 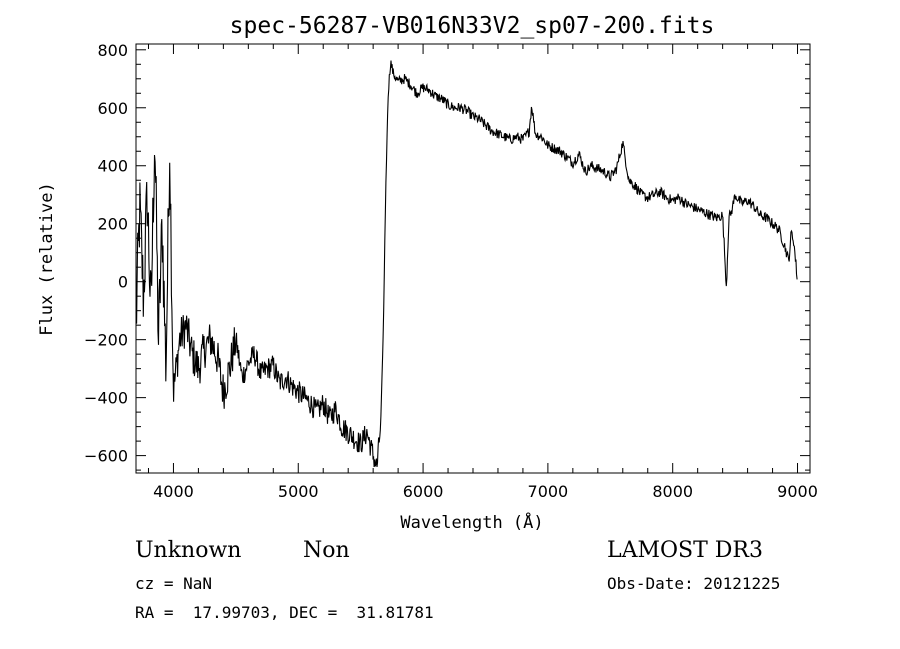 What do you see at coordinates (548, 491) in the screenshot?
I see `x-tick-label: 7000` at bounding box center [548, 491].